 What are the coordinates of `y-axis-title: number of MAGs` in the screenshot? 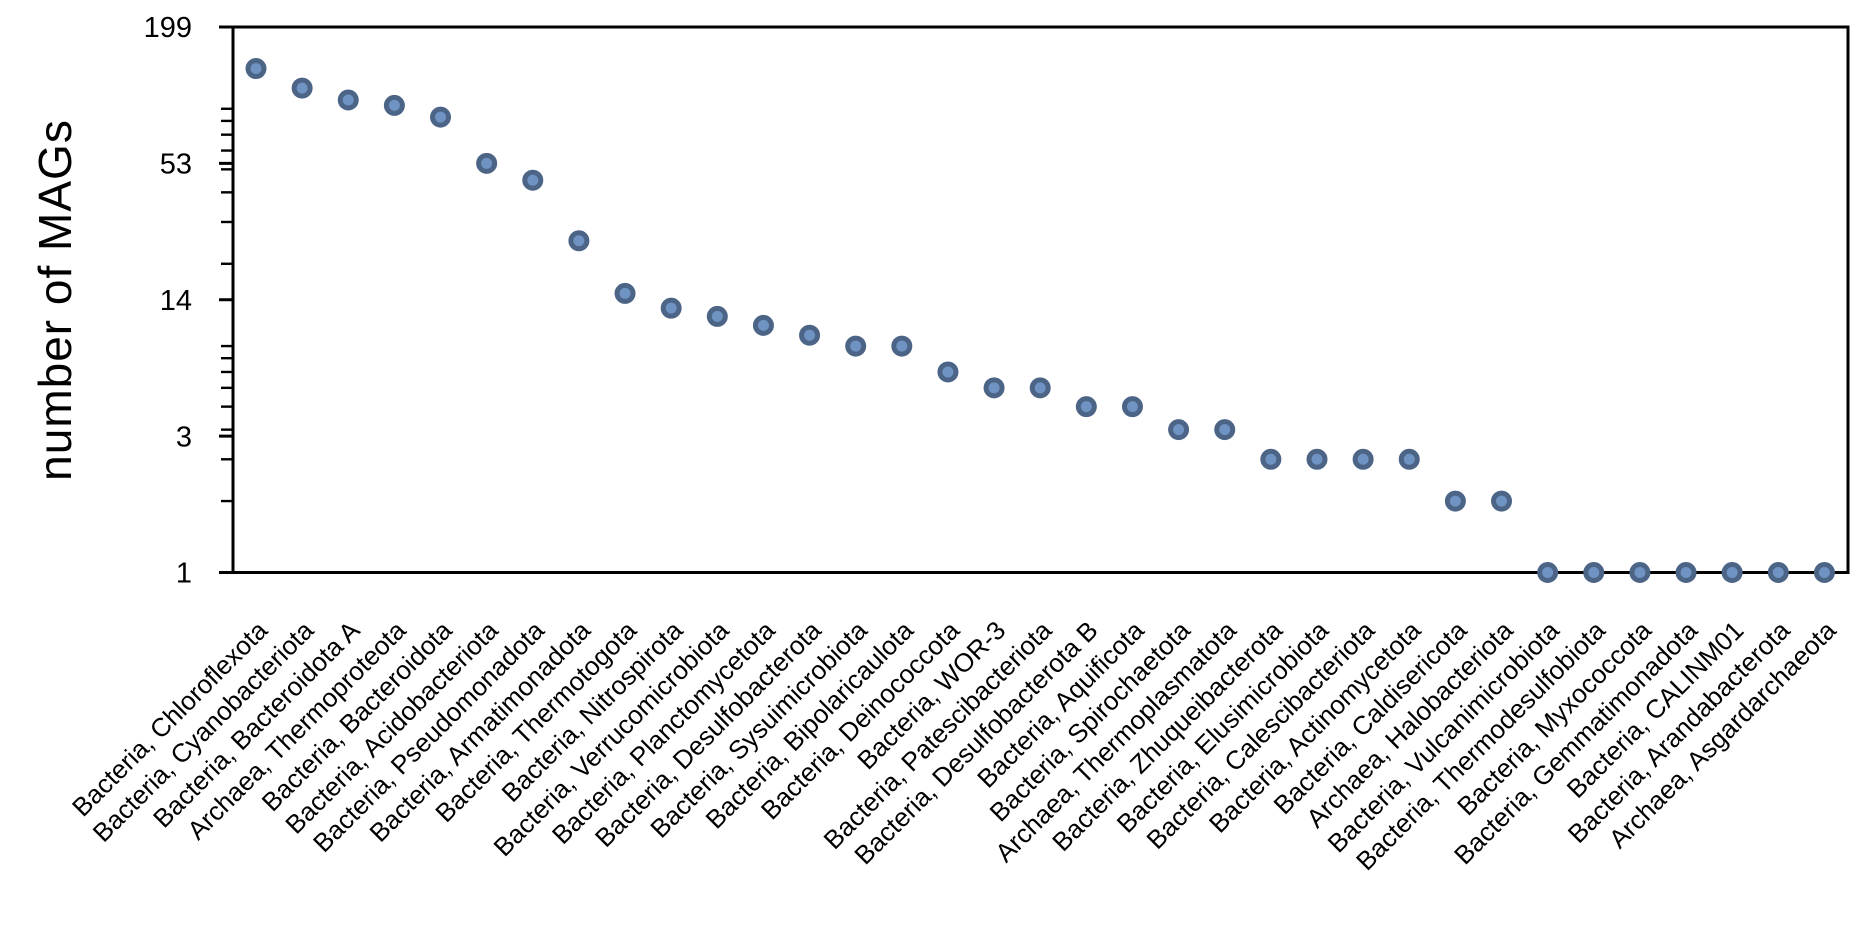 It's located at (55, 300).